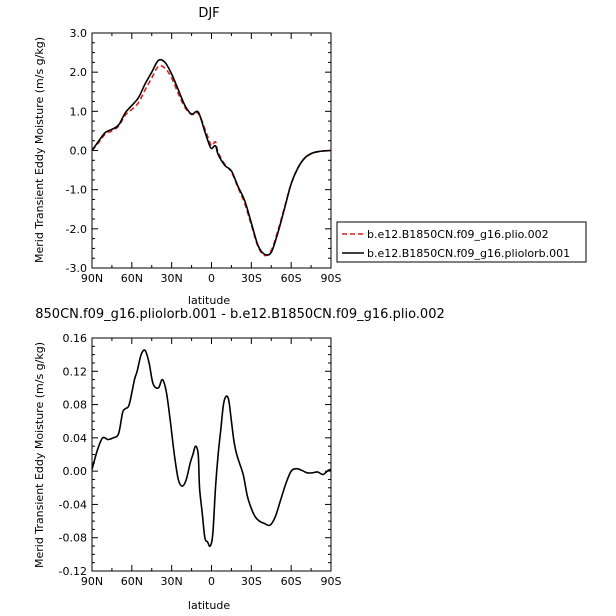 This screenshot has width=616, height=616. I want to click on bottom-y-tick-label: -0.08, so click(73, 538).